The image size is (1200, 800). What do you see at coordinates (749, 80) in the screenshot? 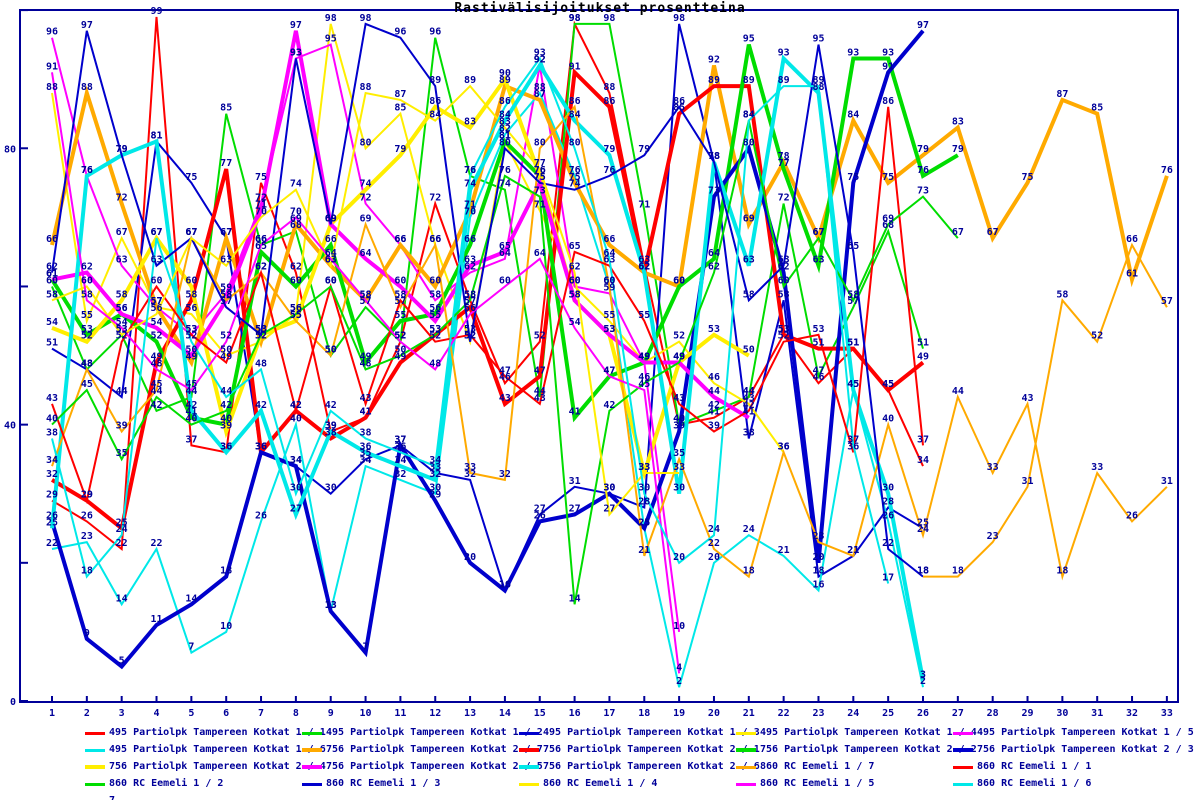
I see `point-value-label: 89` at bounding box center [749, 80].